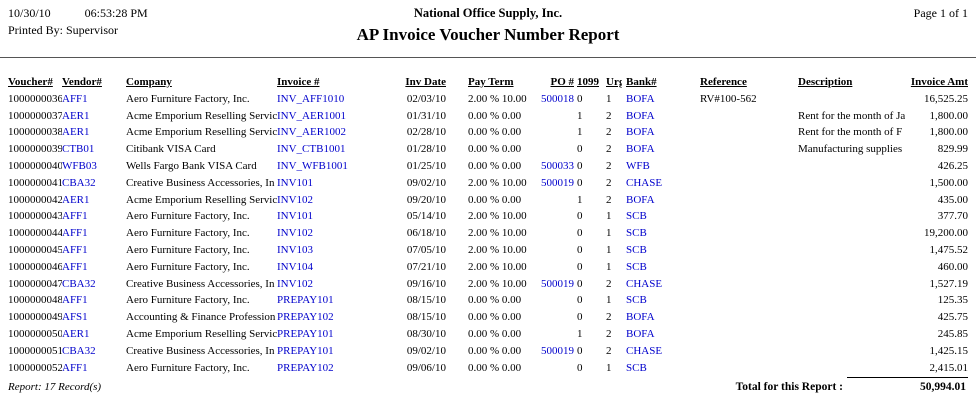  I want to click on cell-po-link, so click(557, 264).